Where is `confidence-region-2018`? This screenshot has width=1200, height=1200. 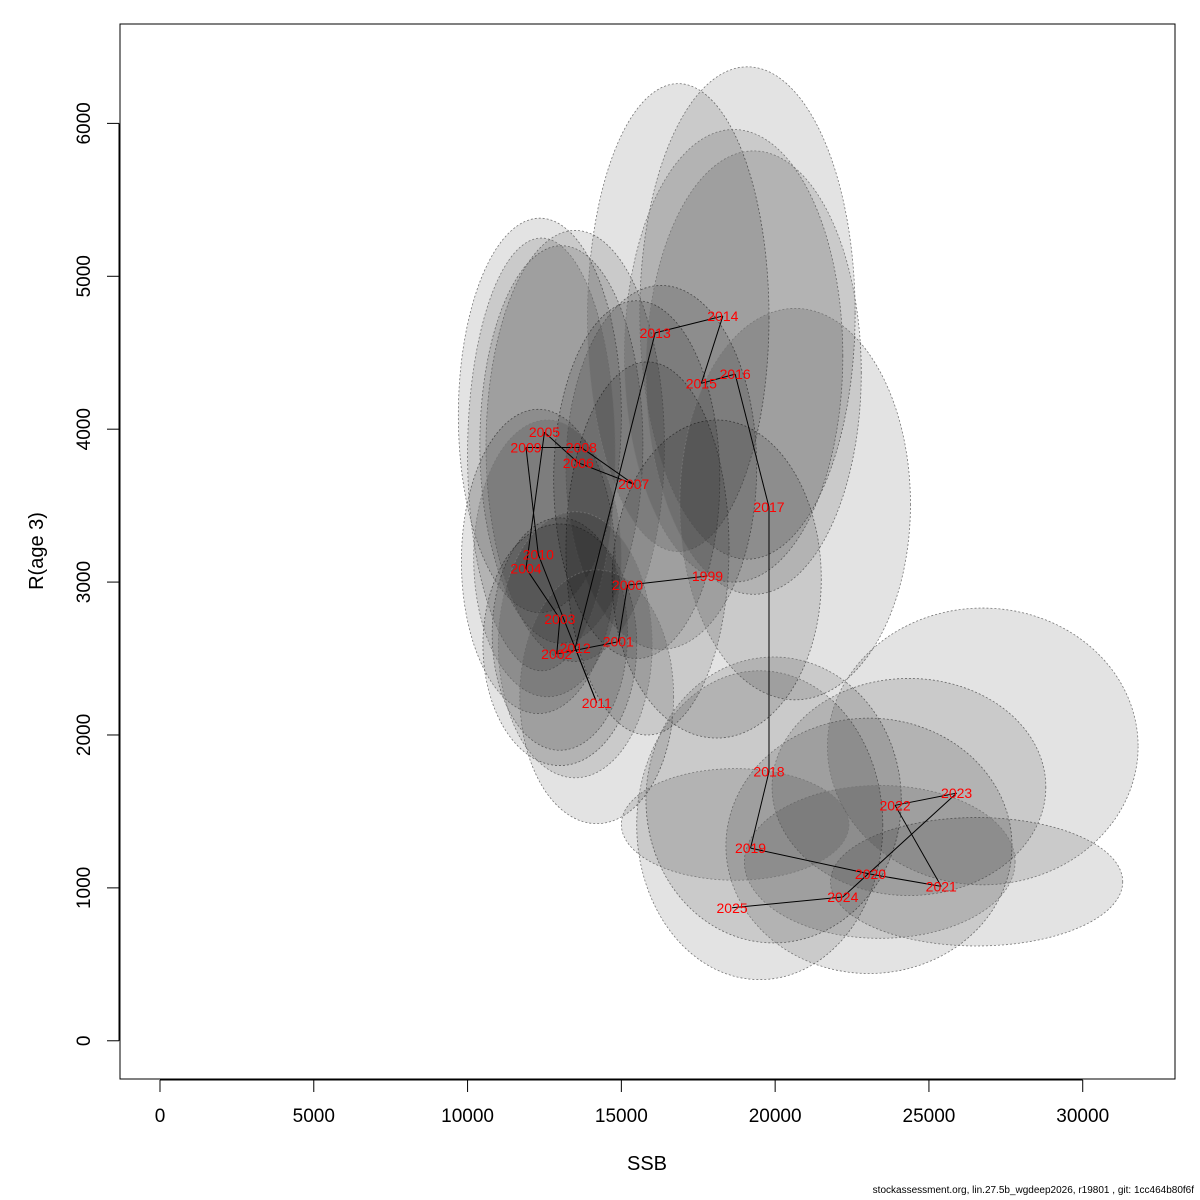 confidence-region-2018 is located at coordinates (773, 800).